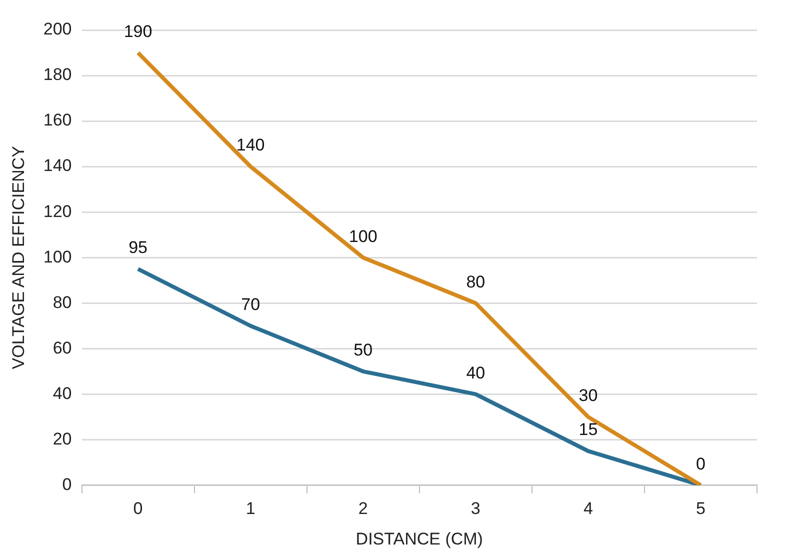 This screenshot has height=559, width=792. What do you see at coordinates (250, 145) in the screenshot?
I see `data-label: 140` at bounding box center [250, 145].